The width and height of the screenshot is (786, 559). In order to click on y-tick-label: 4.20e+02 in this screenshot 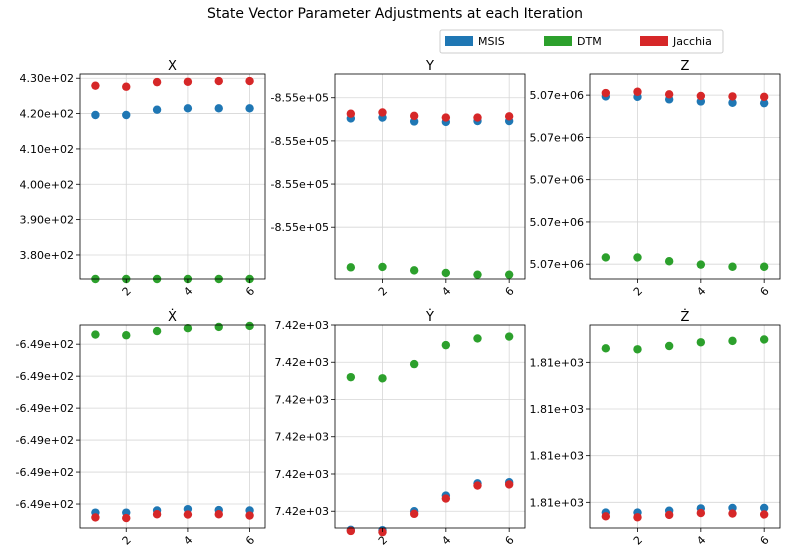, I will do `click(47, 114)`.